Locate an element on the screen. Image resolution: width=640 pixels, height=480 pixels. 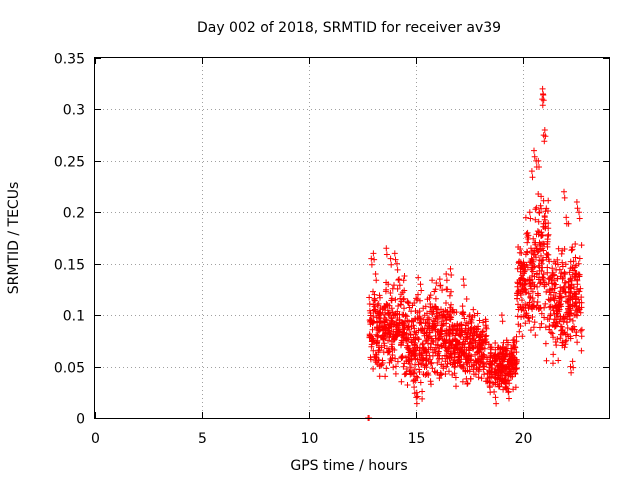
y-tick-label: 0.1 is located at coordinates (74, 317).